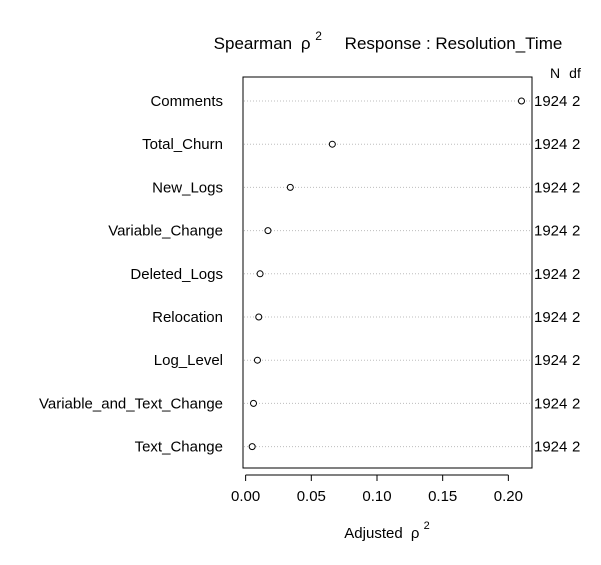 The image size is (601, 565). I want to click on row-label: Deleted_Logs, so click(176, 274).